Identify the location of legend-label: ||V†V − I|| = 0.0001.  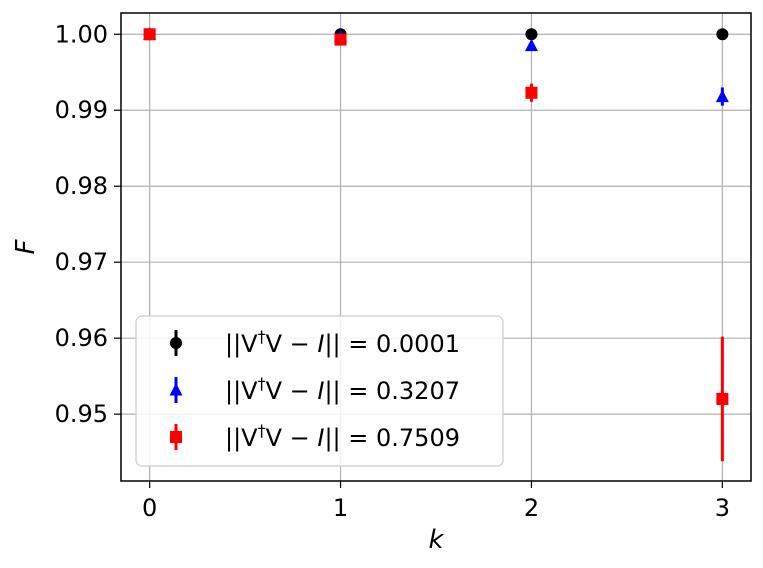
(342, 342).